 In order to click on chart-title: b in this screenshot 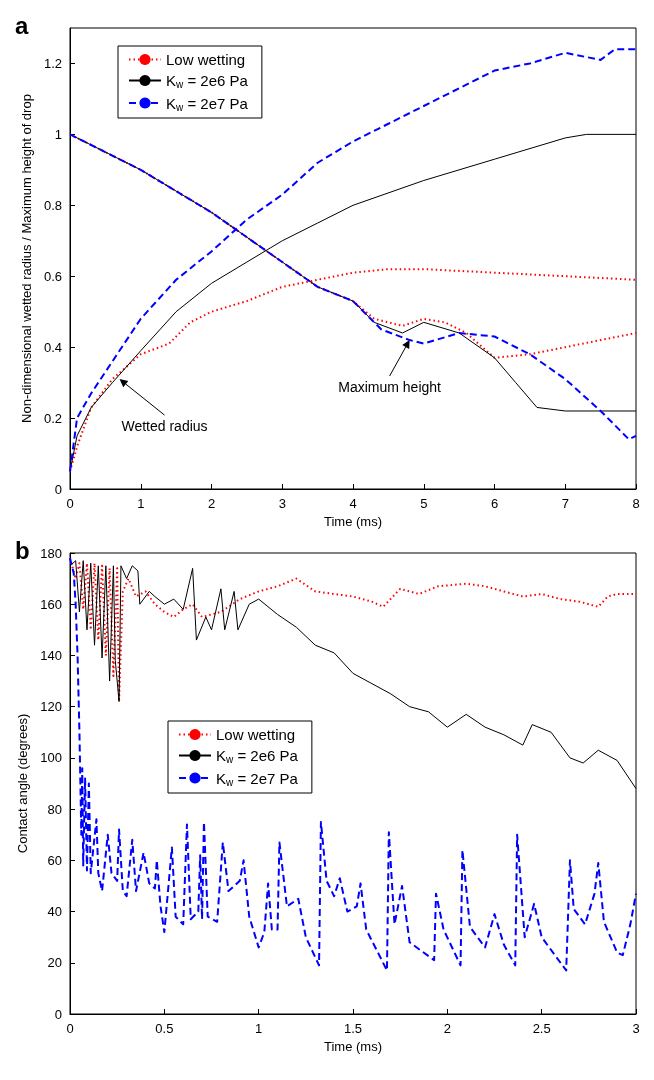, I will do `click(22, 550)`.